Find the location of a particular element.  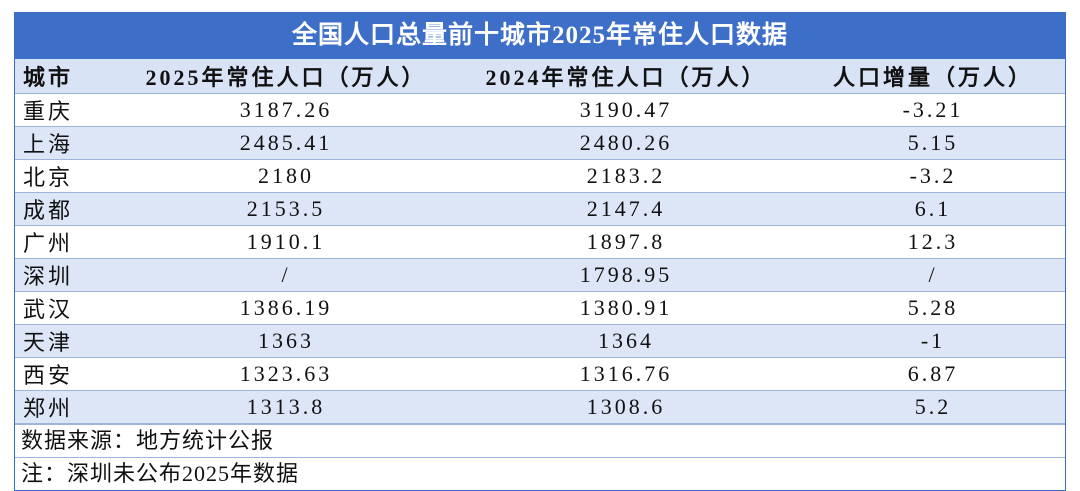

footer-note: 数据来源：地方统计公报 is located at coordinates (540, 440).